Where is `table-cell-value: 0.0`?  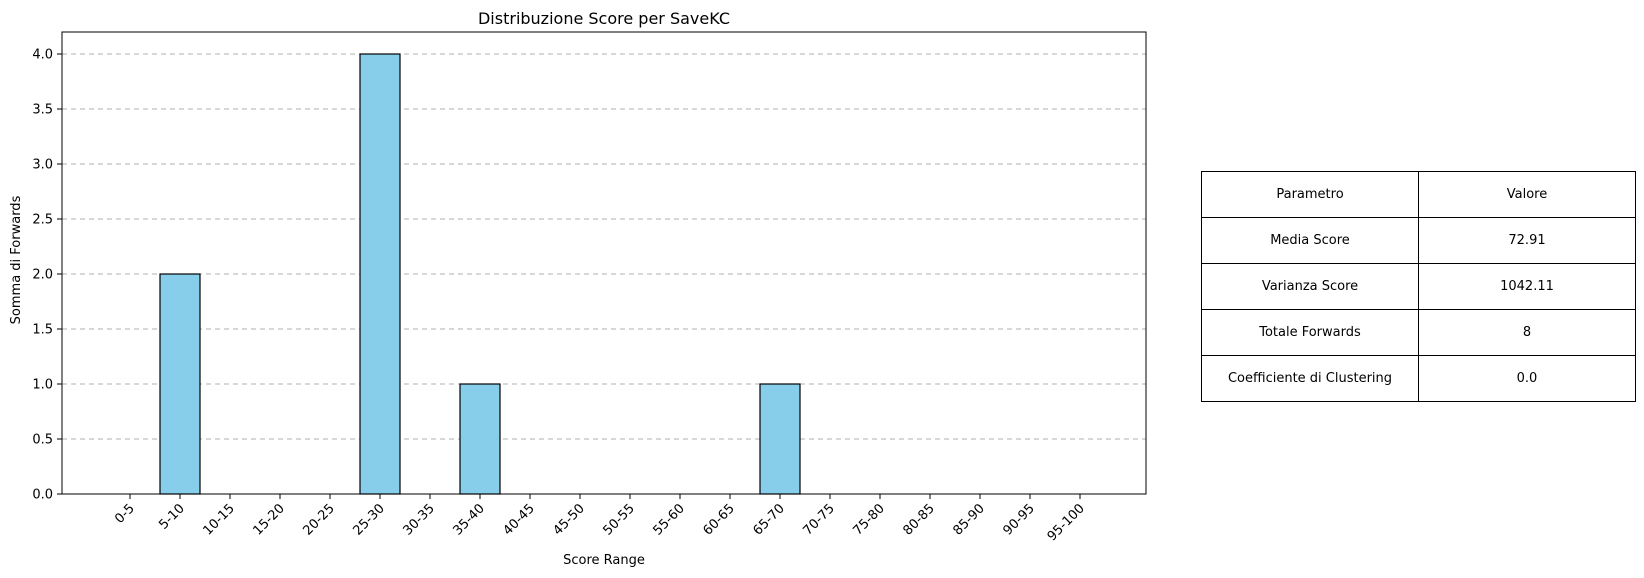 table-cell-value: 0.0 is located at coordinates (1527, 378).